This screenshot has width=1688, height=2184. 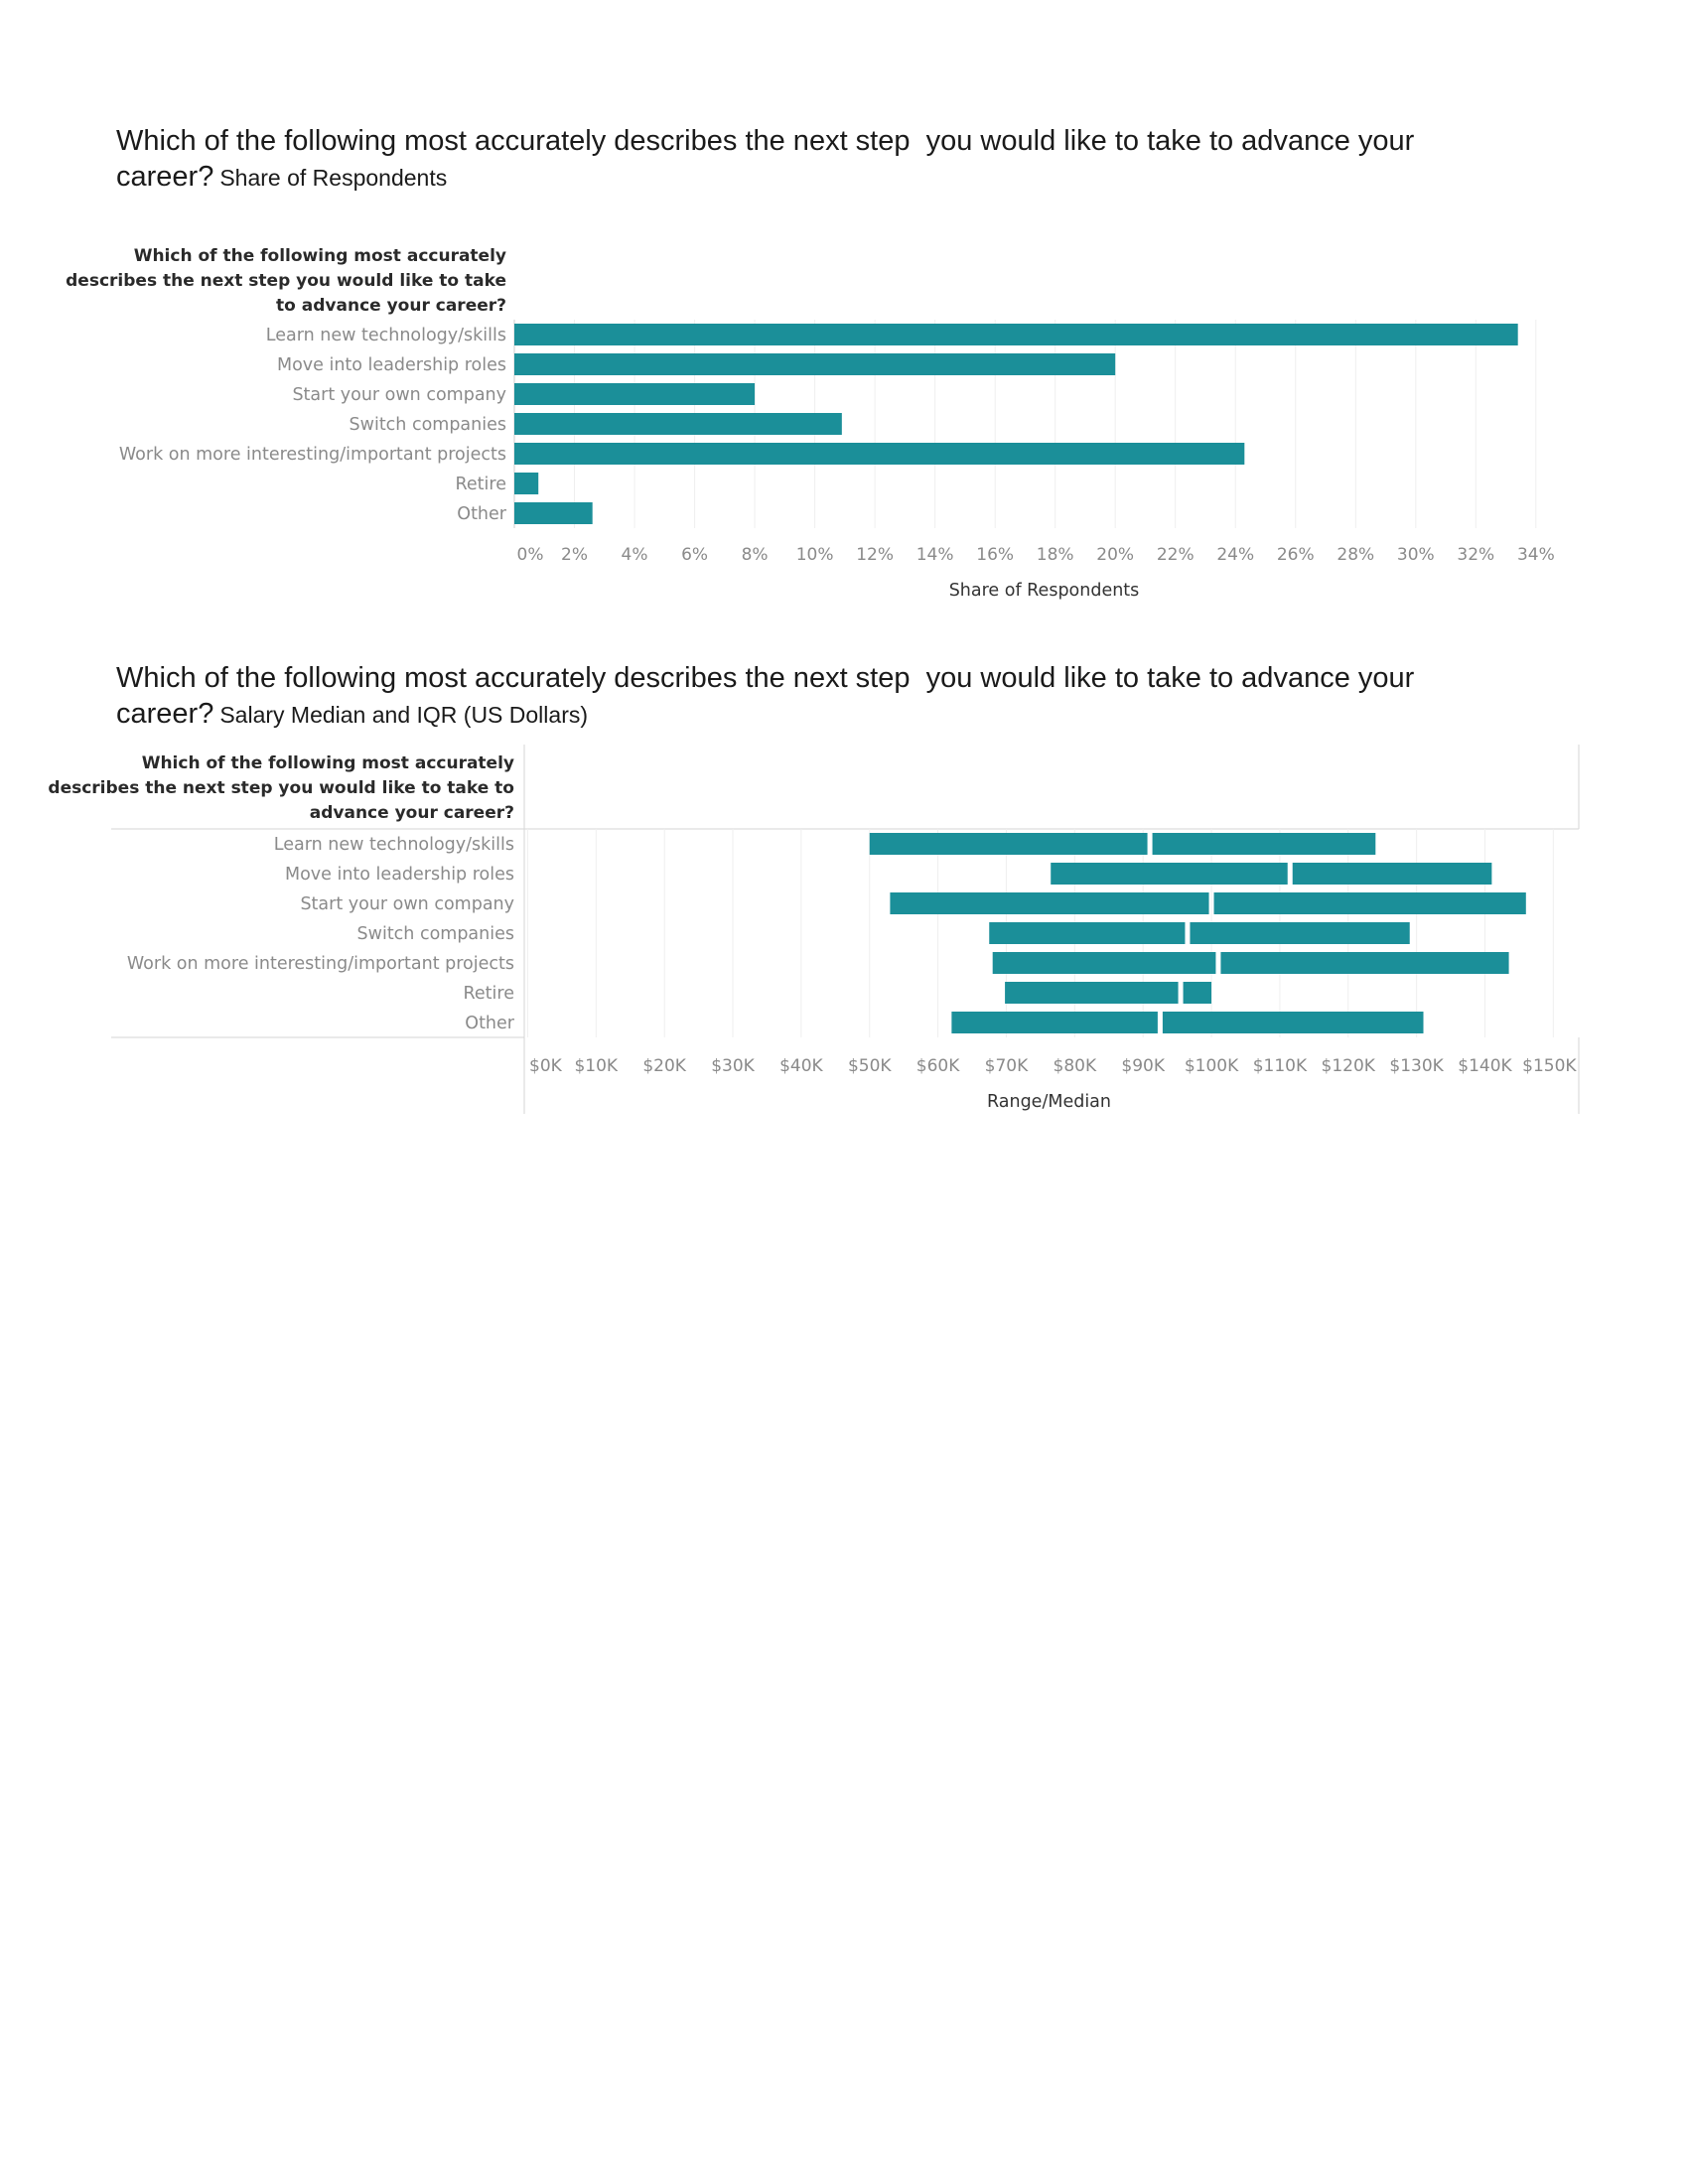 What do you see at coordinates (1296, 555) in the screenshot?
I see `chart1-tick-label: 26%` at bounding box center [1296, 555].